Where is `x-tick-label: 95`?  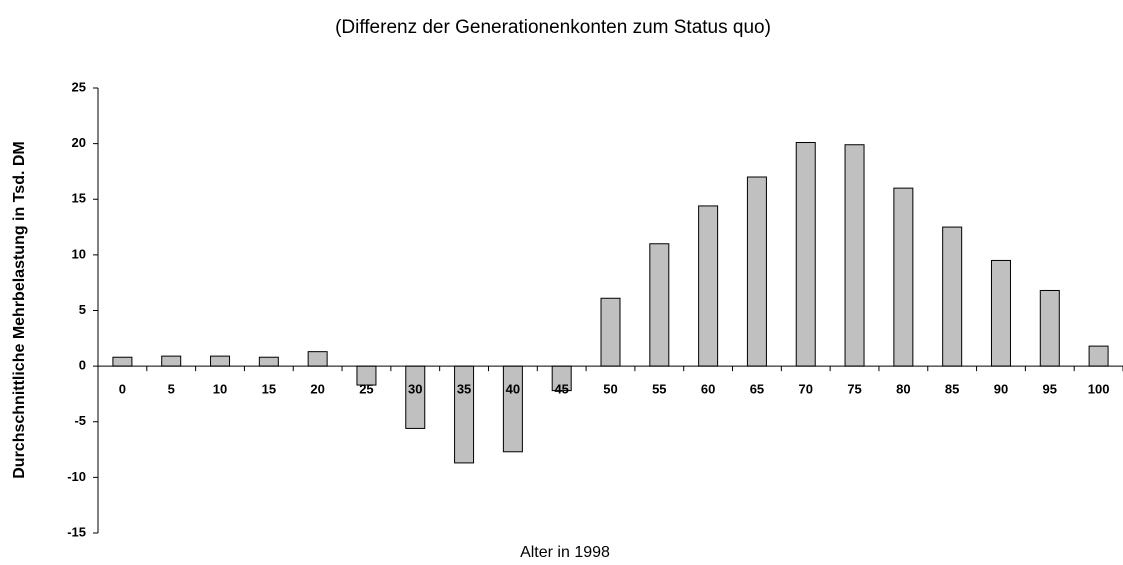 x-tick-label: 95 is located at coordinates (1050, 389).